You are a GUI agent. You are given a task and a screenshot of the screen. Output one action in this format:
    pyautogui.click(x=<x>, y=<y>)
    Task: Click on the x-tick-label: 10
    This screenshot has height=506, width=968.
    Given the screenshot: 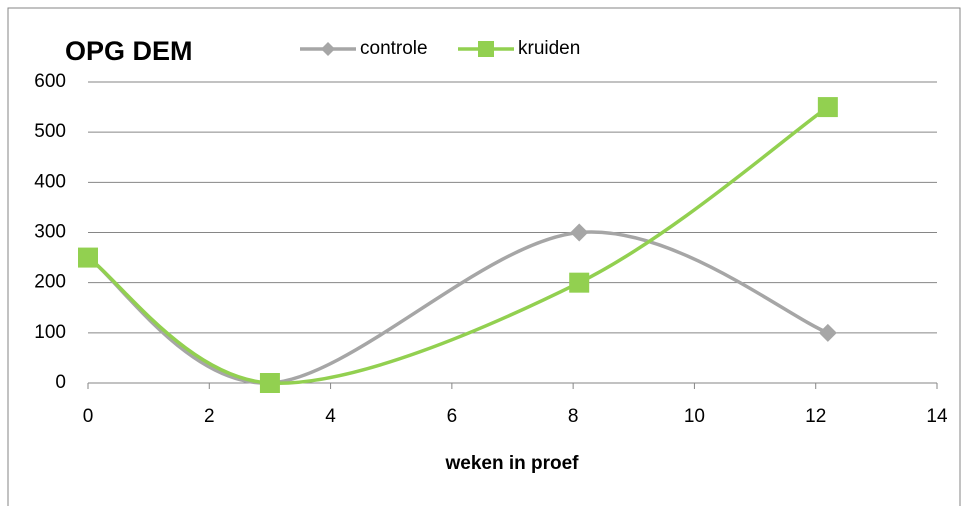 What is the action you would take?
    pyautogui.click(x=694, y=416)
    